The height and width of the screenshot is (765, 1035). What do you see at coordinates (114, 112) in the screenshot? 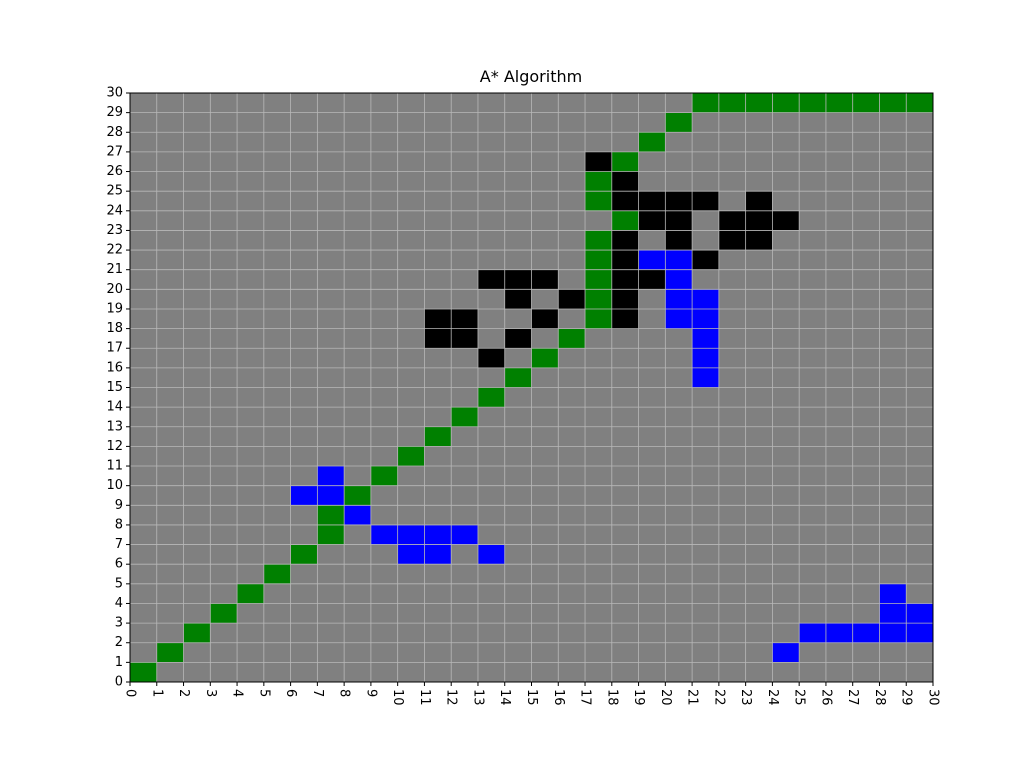
I see `y-tick-label: 29` at bounding box center [114, 112].